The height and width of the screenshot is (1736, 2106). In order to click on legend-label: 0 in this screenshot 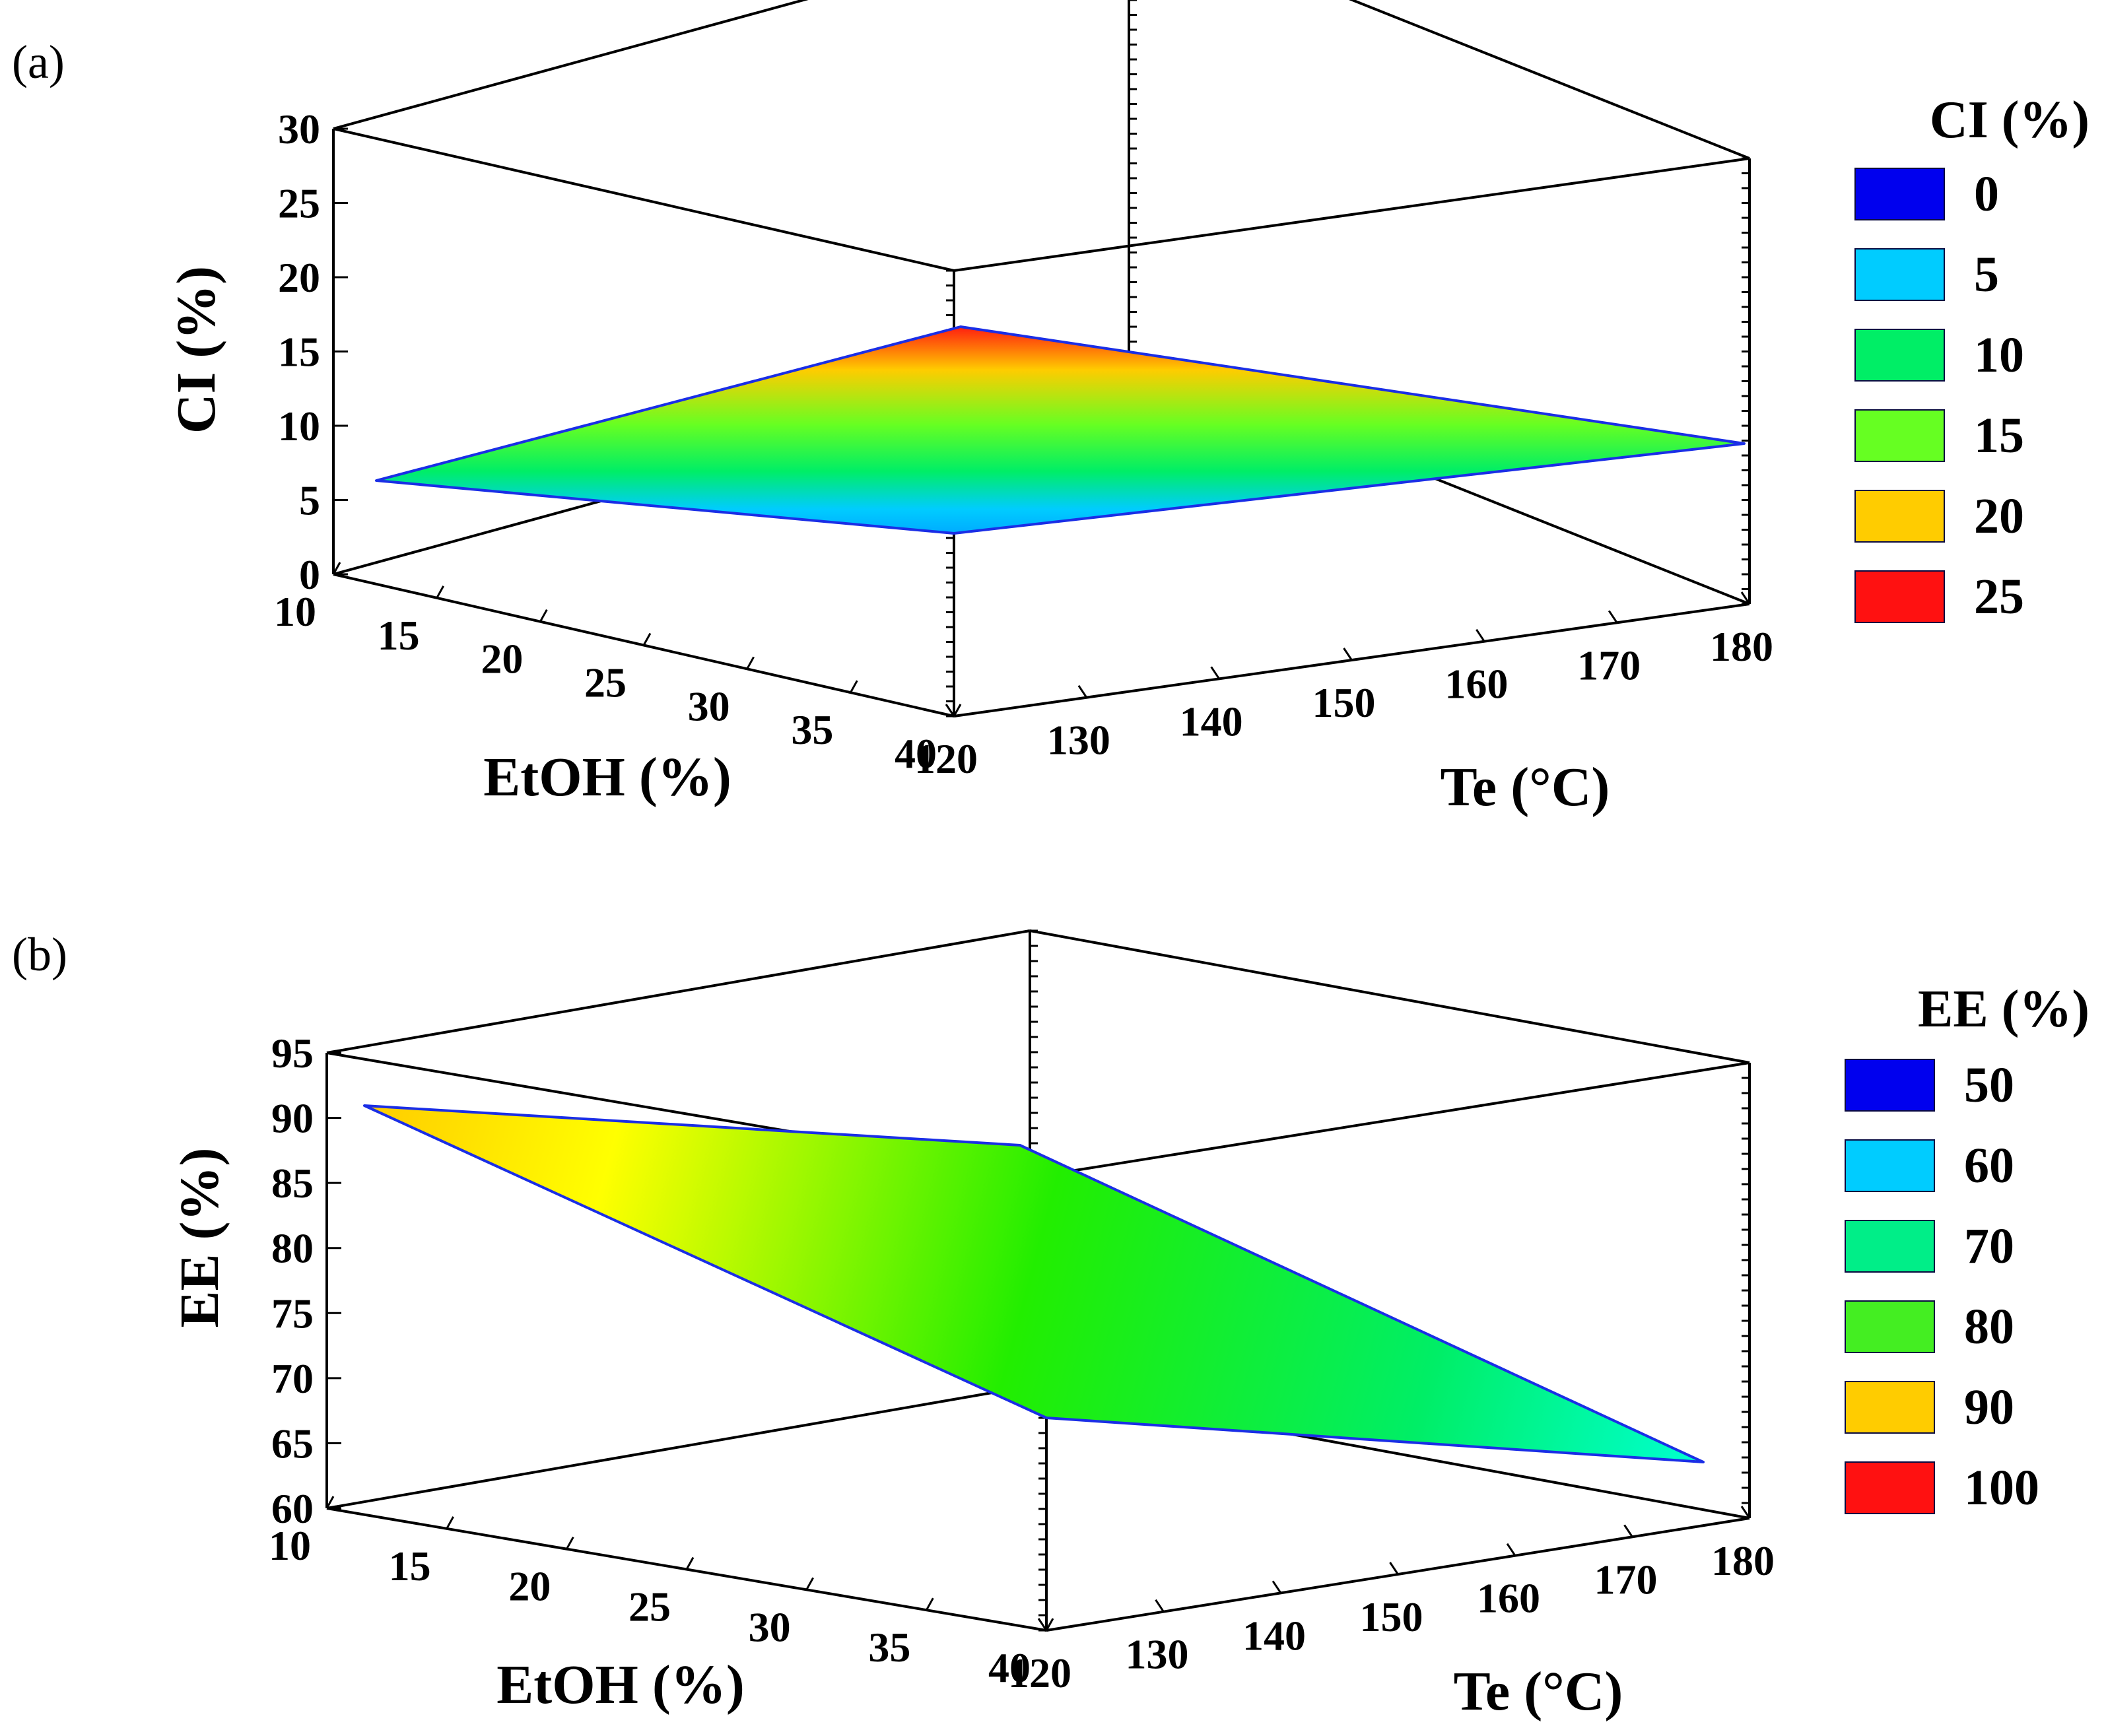, I will do `click(1987, 194)`.